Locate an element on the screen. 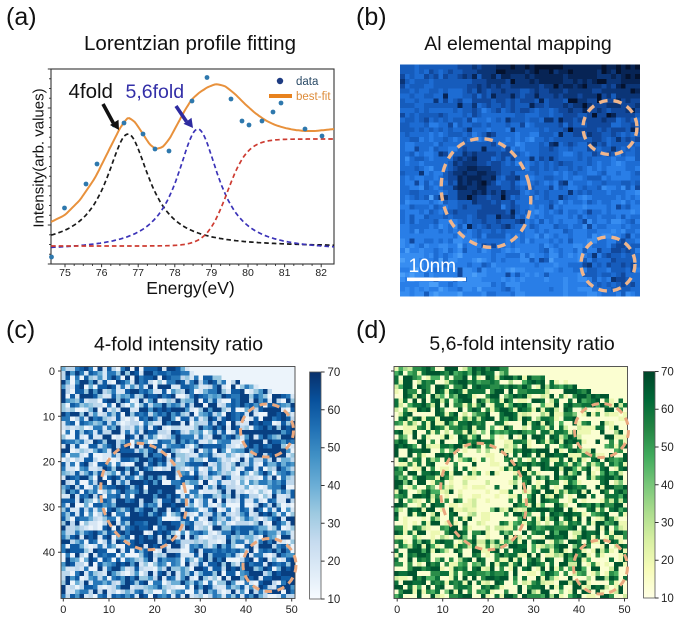 This screenshot has height=625, width=680. svg-text: 82 is located at coordinates (321, 273).